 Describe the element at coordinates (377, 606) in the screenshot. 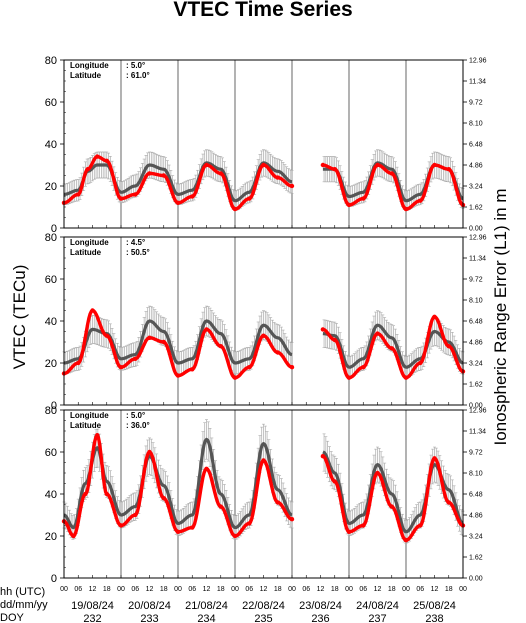

I see `x-date-label: 24/08/24` at that location.